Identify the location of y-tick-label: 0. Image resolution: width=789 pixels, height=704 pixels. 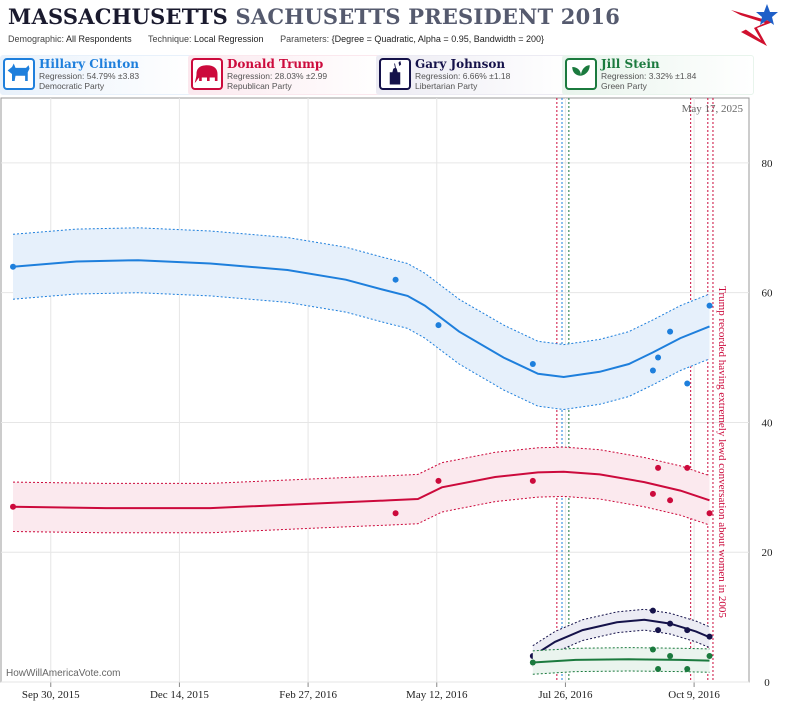
(767, 683).